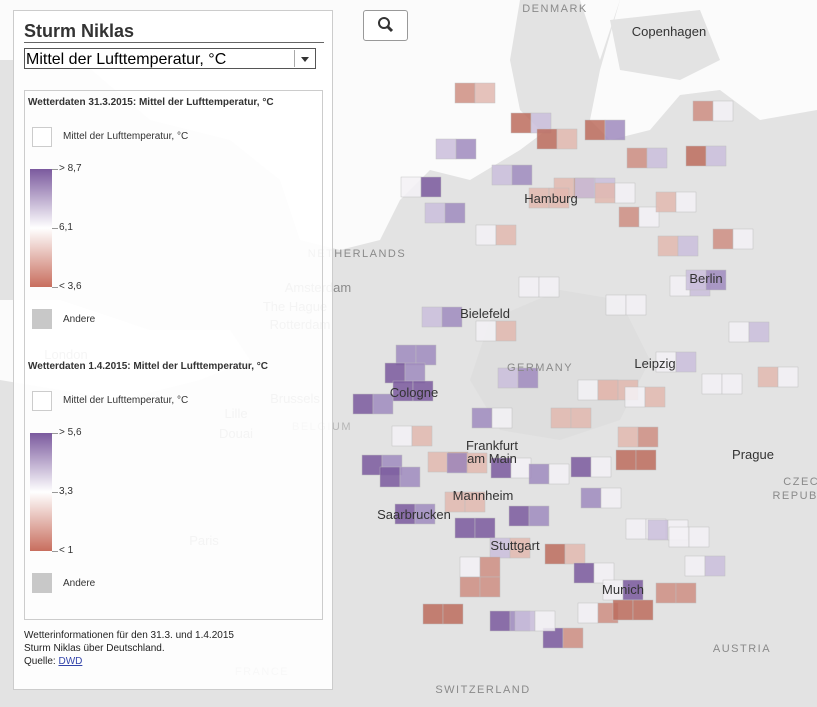 This screenshot has width=817, height=707. Describe the element at coordinates (170, 58) in the screenshot. I see `field-dropdown: Mittel der Lufttemperatur, °C` at that location.